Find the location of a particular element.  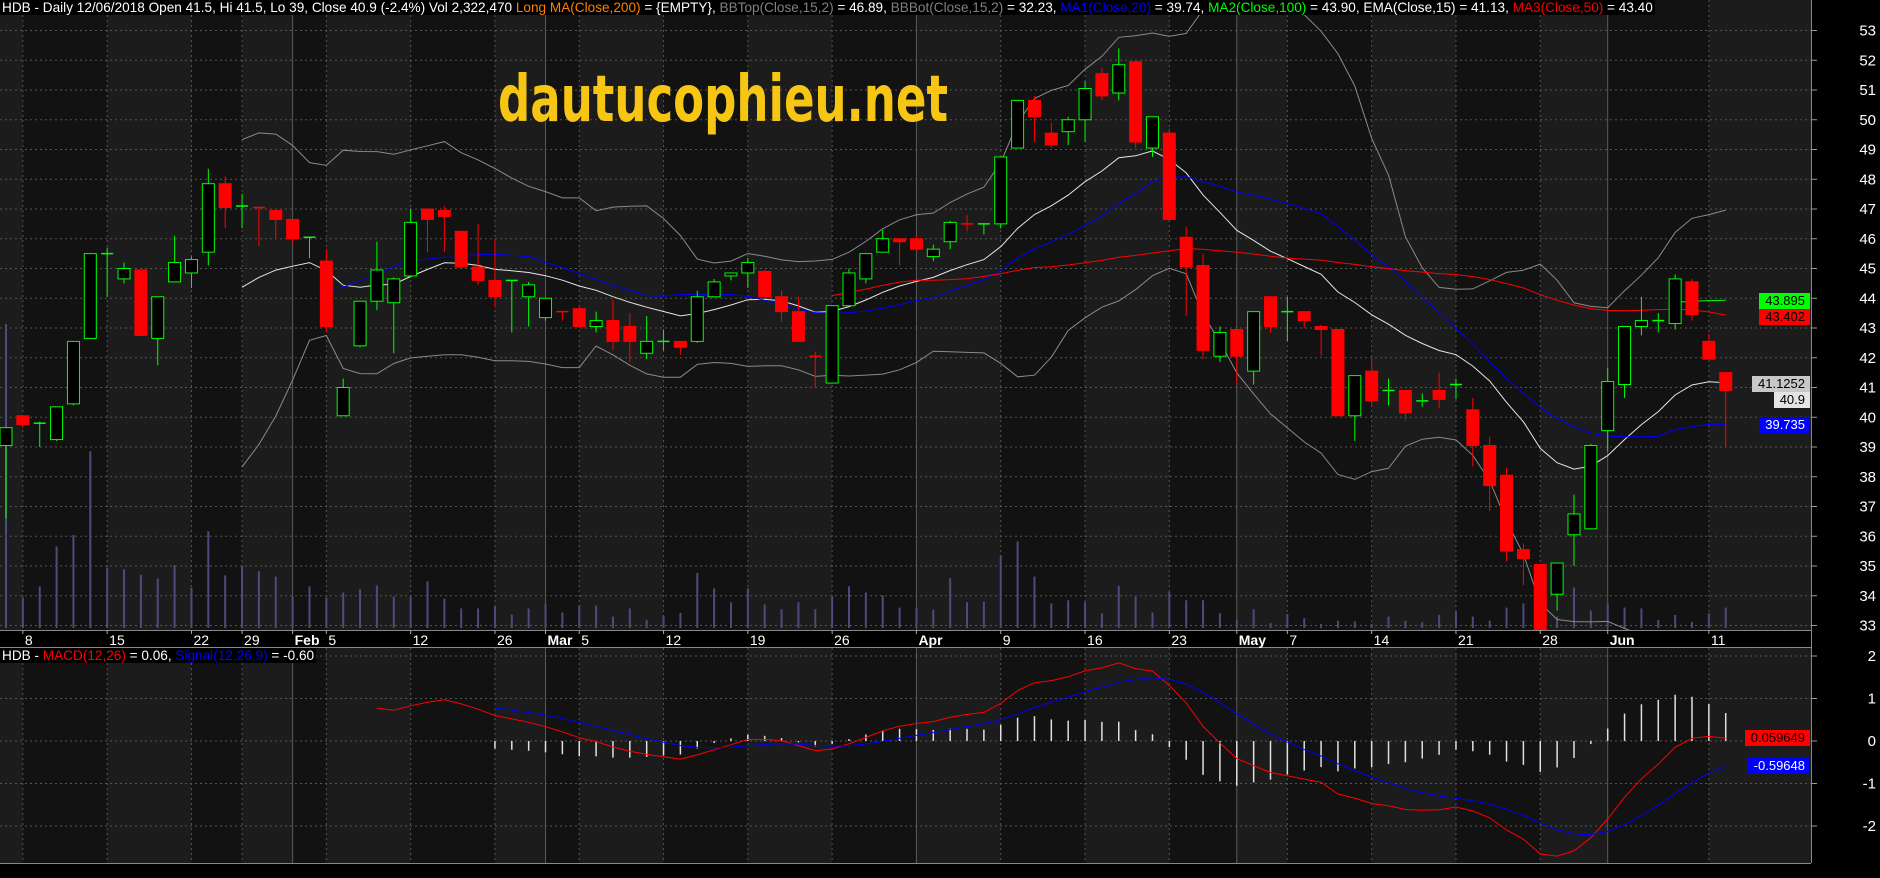

date-axis-label: Jun is located at coordinates (1622, 640).